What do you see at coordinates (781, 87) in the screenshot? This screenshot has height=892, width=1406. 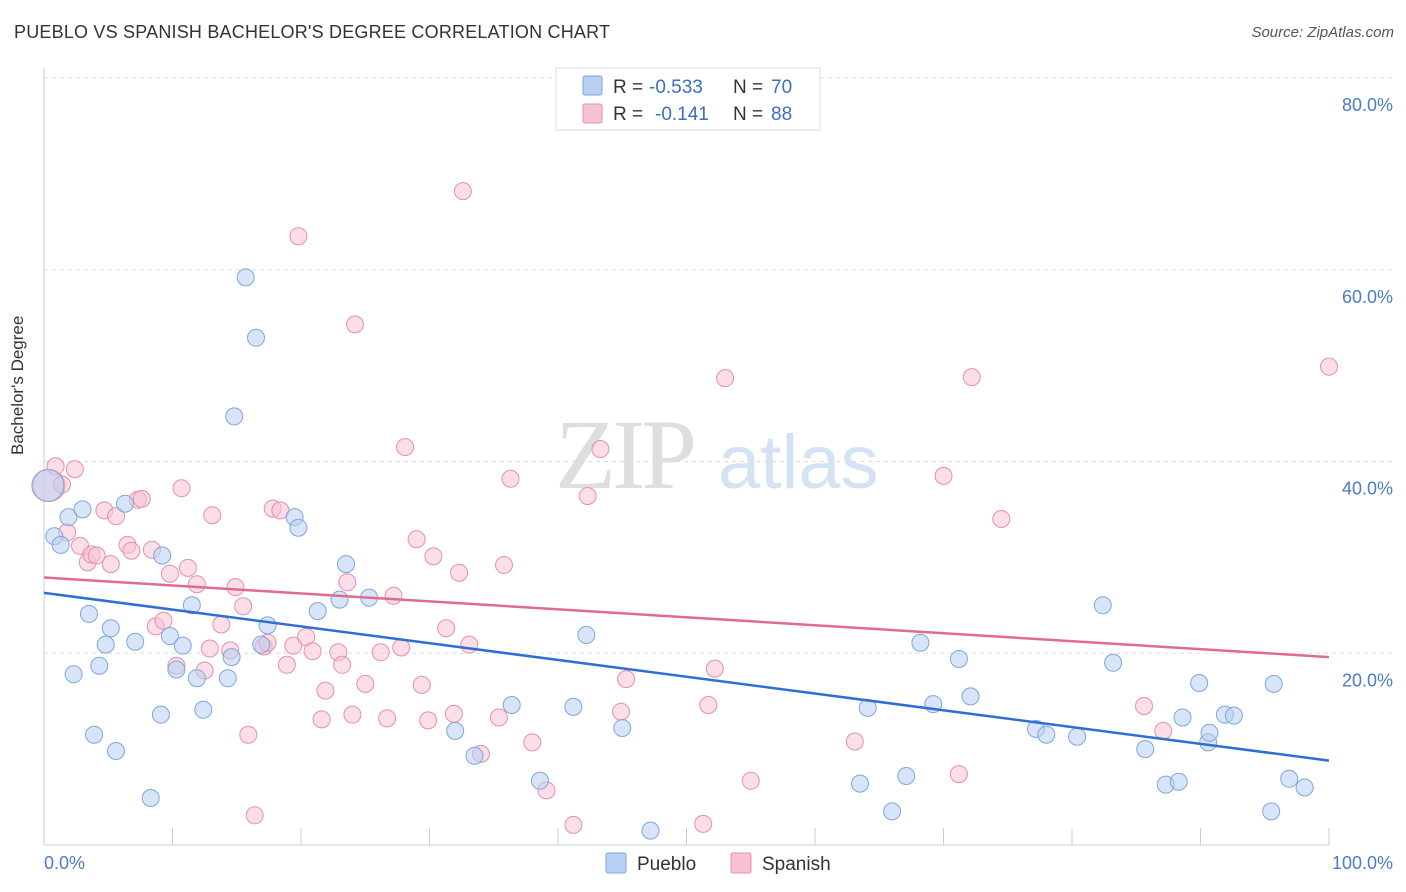 I see `legend-n-value-pueblo: 70` at bounding box center [781, 87].